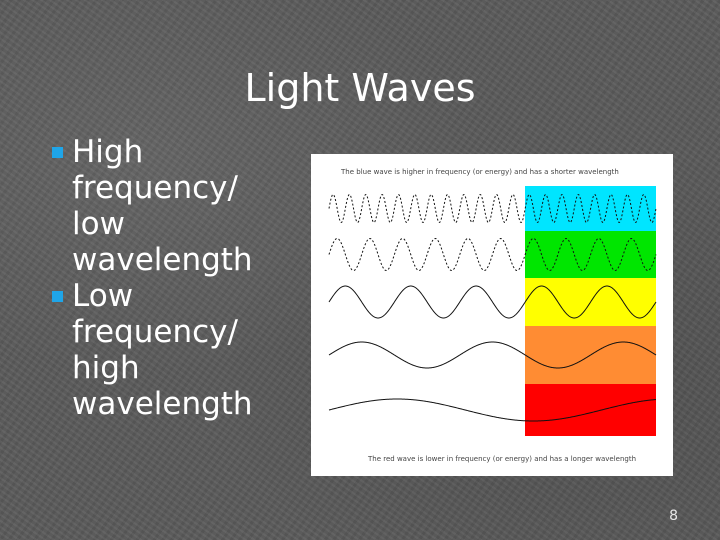 The width and height of the screenshot is (720, 540). I want to click on bullet-text: Low frequency/ high wavelength, so click(162, 350).